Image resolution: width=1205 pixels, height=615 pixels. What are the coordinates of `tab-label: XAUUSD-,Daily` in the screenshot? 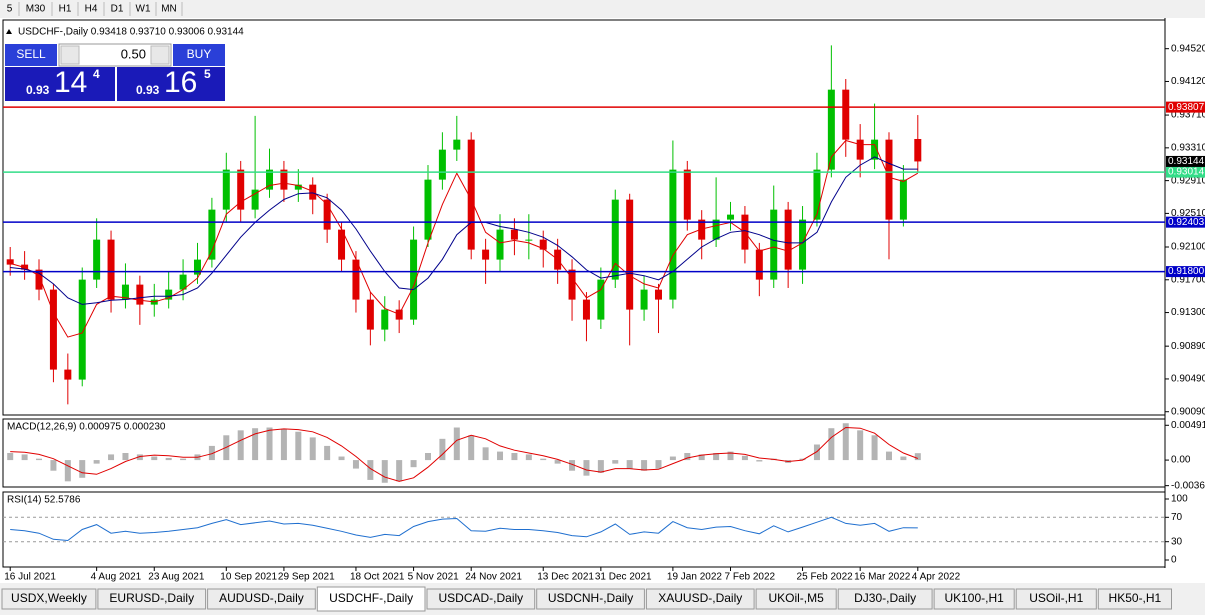 It's located at (700, 598).